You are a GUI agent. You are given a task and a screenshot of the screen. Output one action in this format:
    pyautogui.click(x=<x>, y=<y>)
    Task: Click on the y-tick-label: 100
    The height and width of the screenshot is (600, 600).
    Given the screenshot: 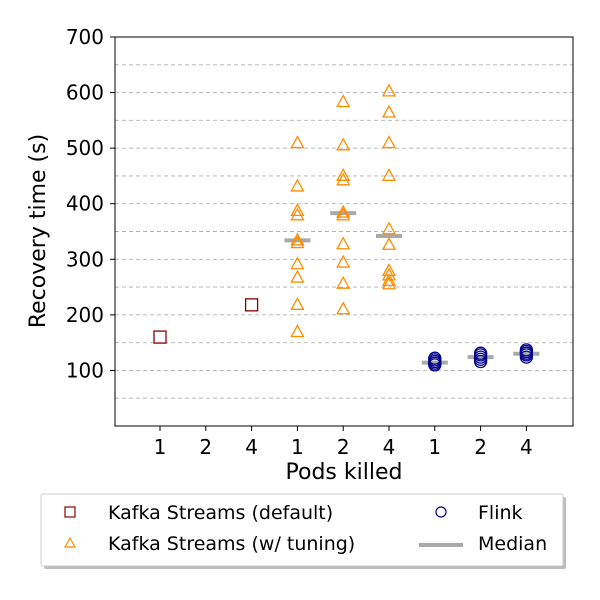 What is the action you would take?
    pyautogui.click(x=85, y=370)
    